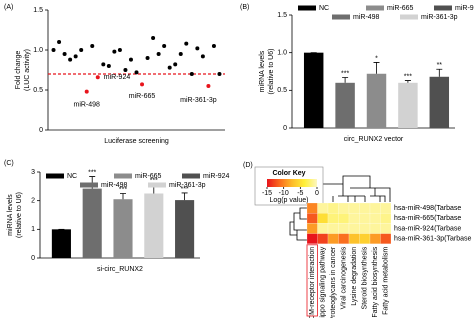 The image size is (474, 318). I want to click on significance-label: **, so click(440, 65).